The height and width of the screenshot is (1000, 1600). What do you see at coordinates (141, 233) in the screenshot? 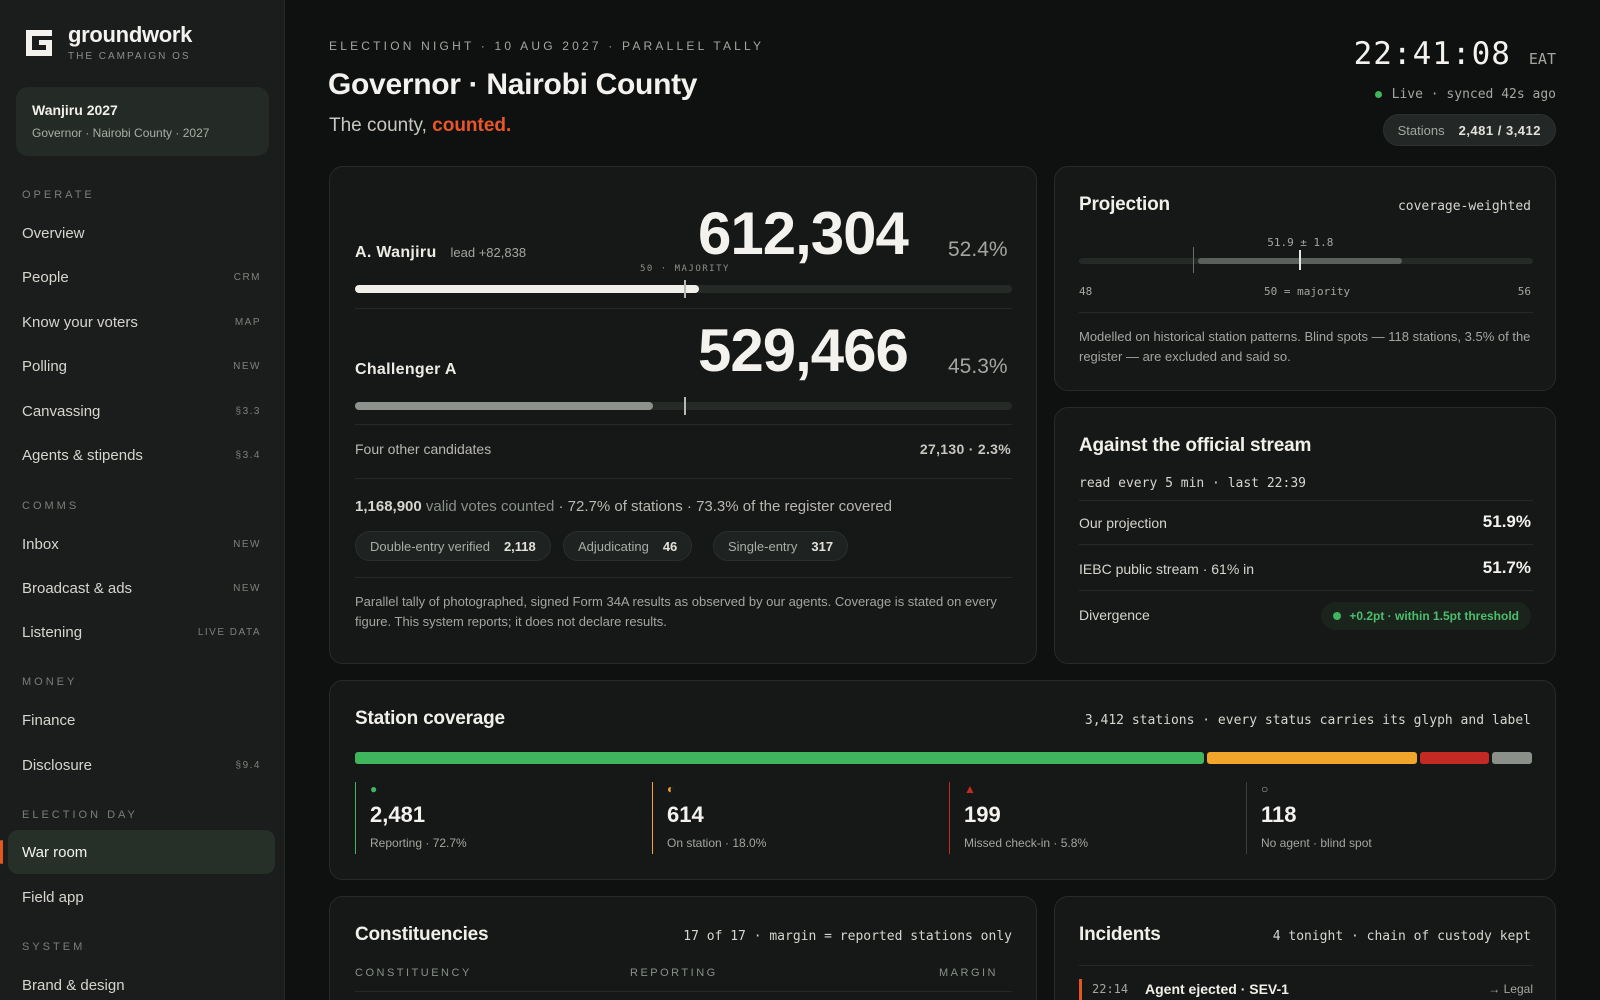
I see `nav-item-overview: Overview` at bounding box center [141, 233].